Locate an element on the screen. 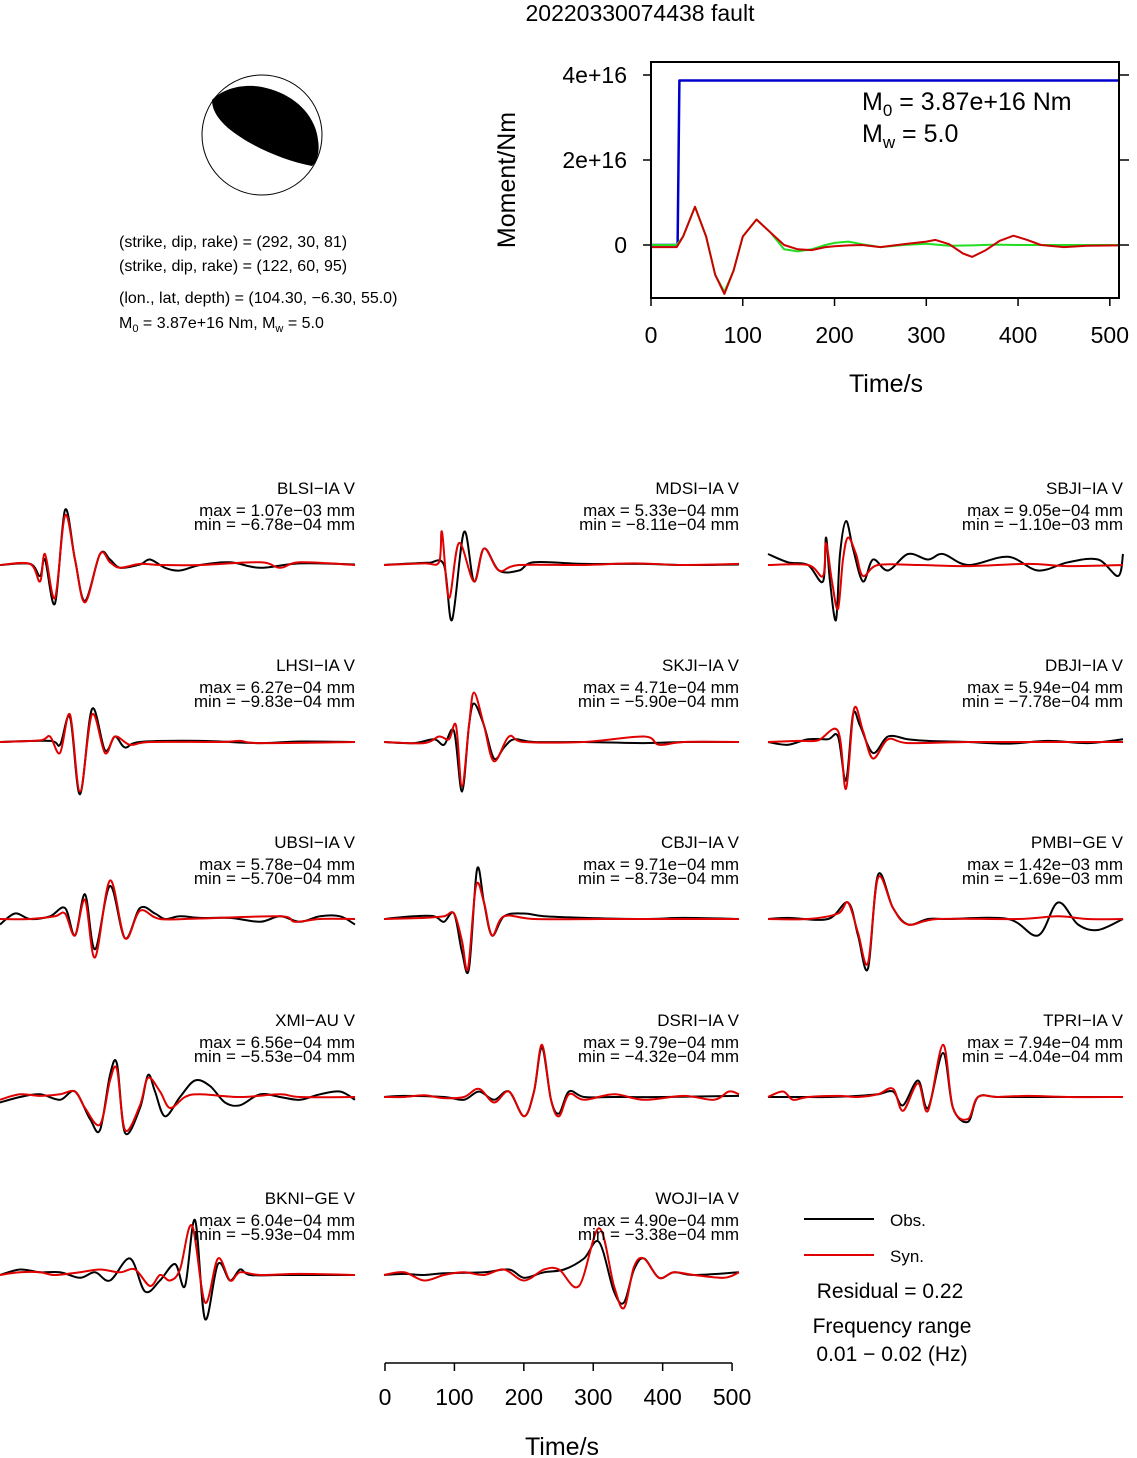 Image resolution: width=1137 pixels, height=1458 pixels. station-max: max = 7.94e−04 mm is located at coordinates (1045, 1042).